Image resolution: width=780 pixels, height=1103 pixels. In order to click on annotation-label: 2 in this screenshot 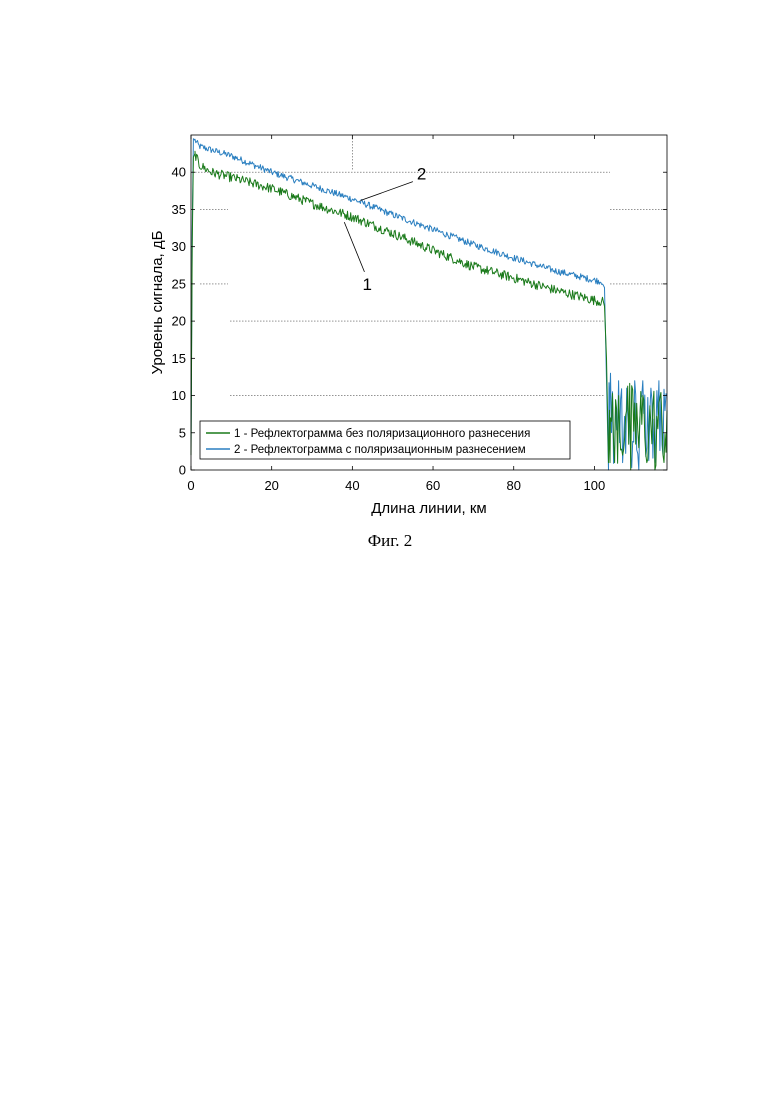, I will do `click(421, 174)`.